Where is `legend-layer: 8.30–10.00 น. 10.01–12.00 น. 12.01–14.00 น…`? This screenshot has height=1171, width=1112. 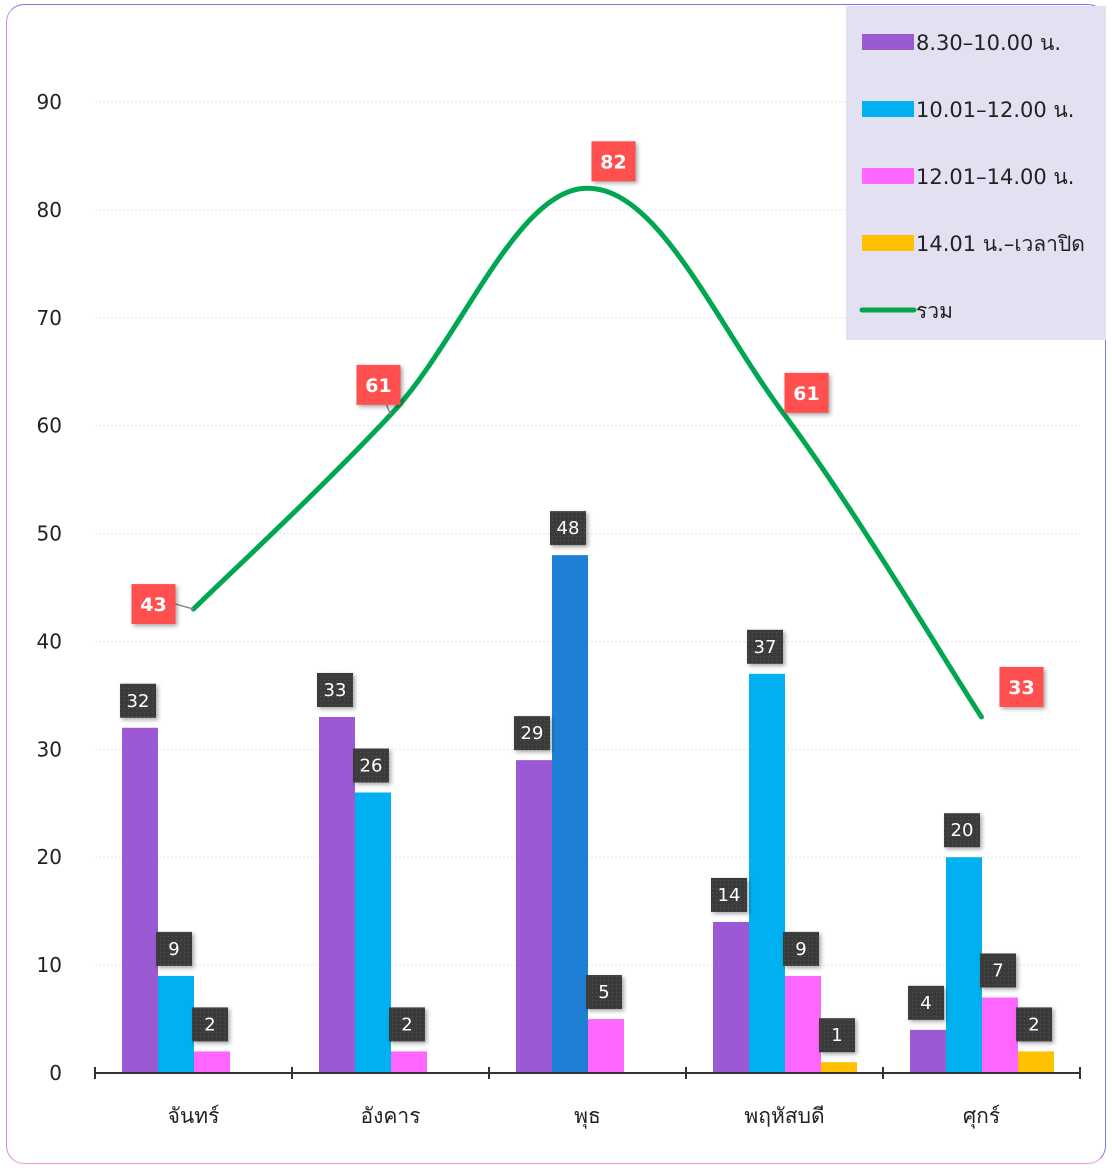
legend-layer: 8.30–10.00 น. 10.01–12.00 น. 12.01–14.00 น… is located at coordinates (976, 173).